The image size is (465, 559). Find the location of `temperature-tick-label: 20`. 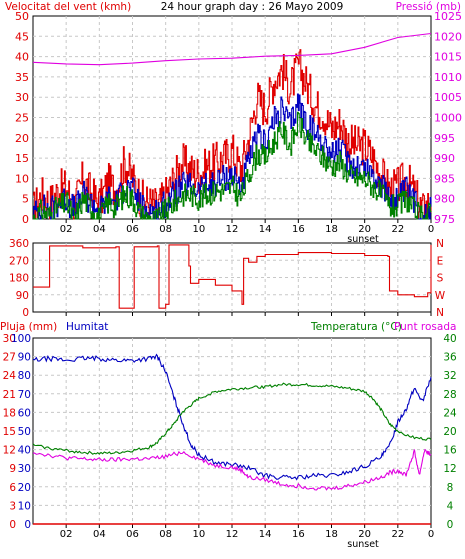

temperature-tick-label: 20 is located at coordinates (449, 432).